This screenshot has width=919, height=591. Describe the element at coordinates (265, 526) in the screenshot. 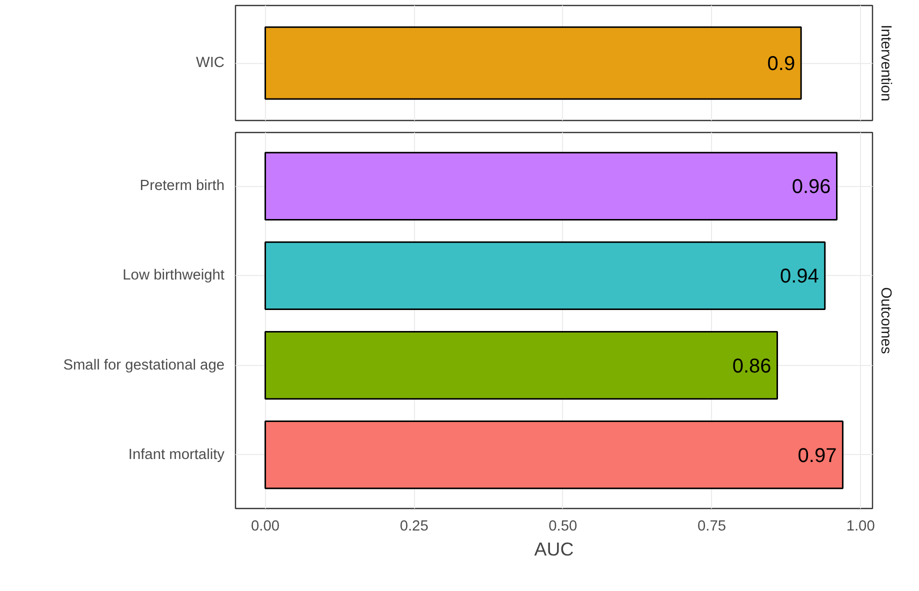

I see `x-tick-label: 0.00` at that location.